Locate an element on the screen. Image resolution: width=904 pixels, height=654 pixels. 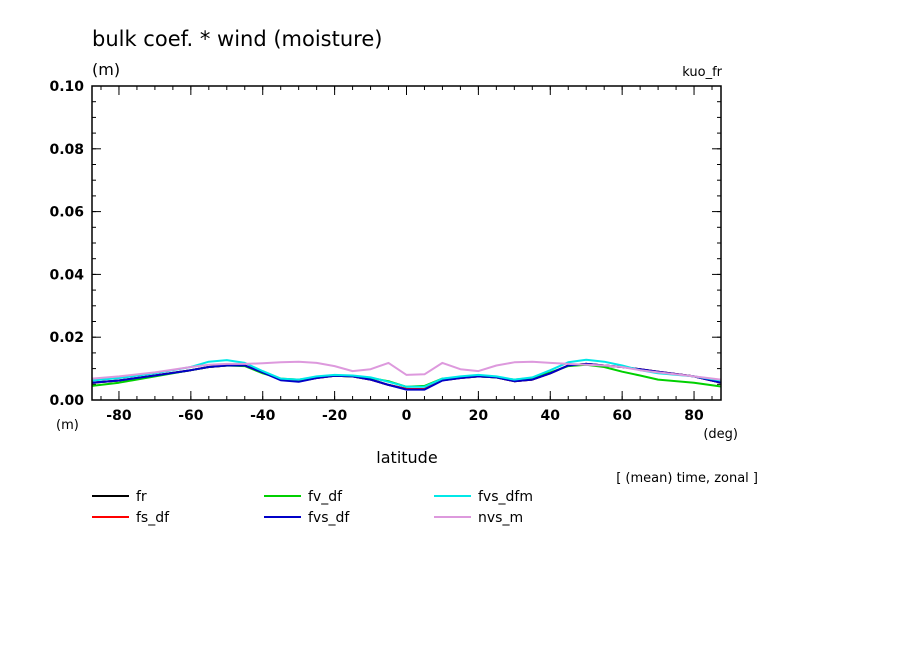
x-axis-left-unit: (m) is located at coordinates (67, 425).